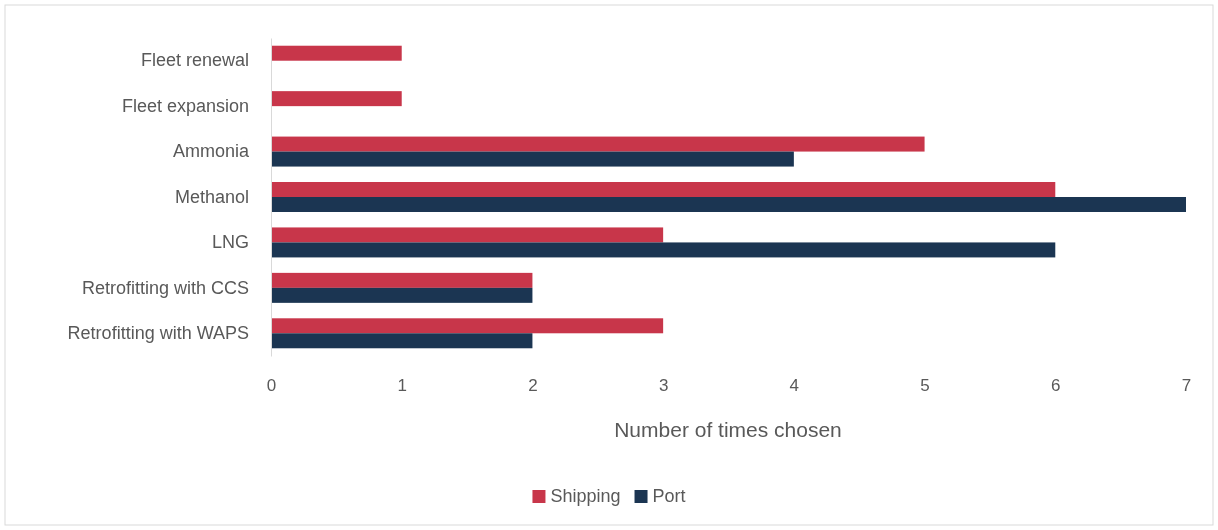  I want to click on x-tick-label: 0, so click(271, 386).